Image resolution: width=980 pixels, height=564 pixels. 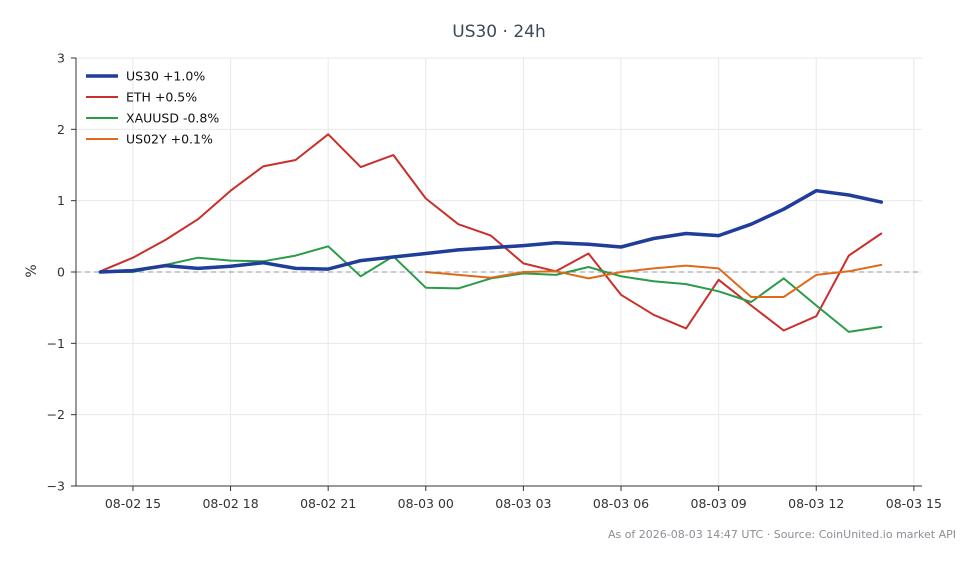 What do you see at coordinates (230, 503) in the screenshot?
I see `x-tick-label: 08-02 18` at bounding box center [230, 503].